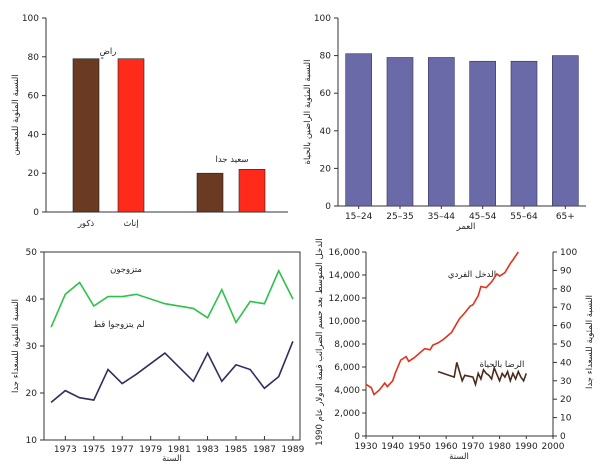 Image resolution: width=600 pixels, height=468 pixels. I want to click on age-y-tick-label: 80, so click(326, 57).